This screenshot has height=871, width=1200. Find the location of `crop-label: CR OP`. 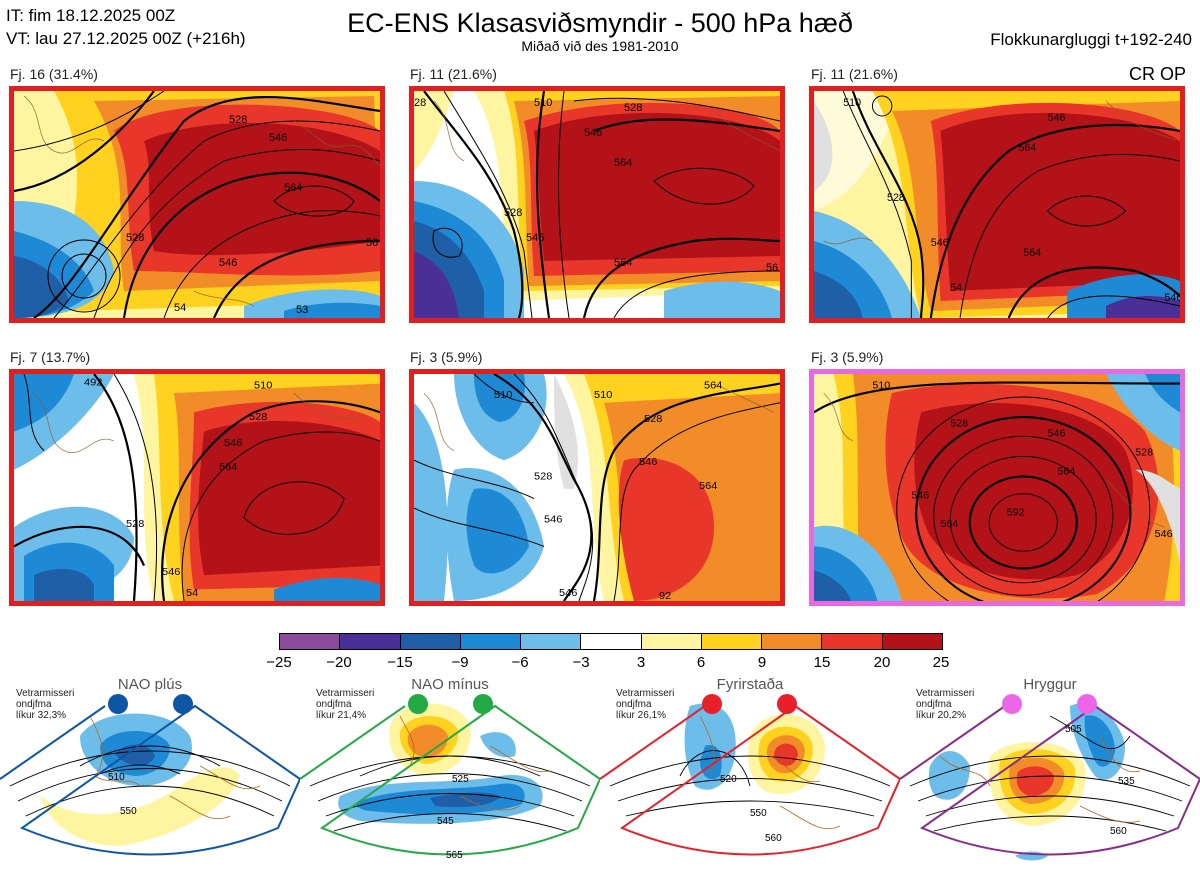

crop-label: CR OP is located at coordinates (1157, 74).